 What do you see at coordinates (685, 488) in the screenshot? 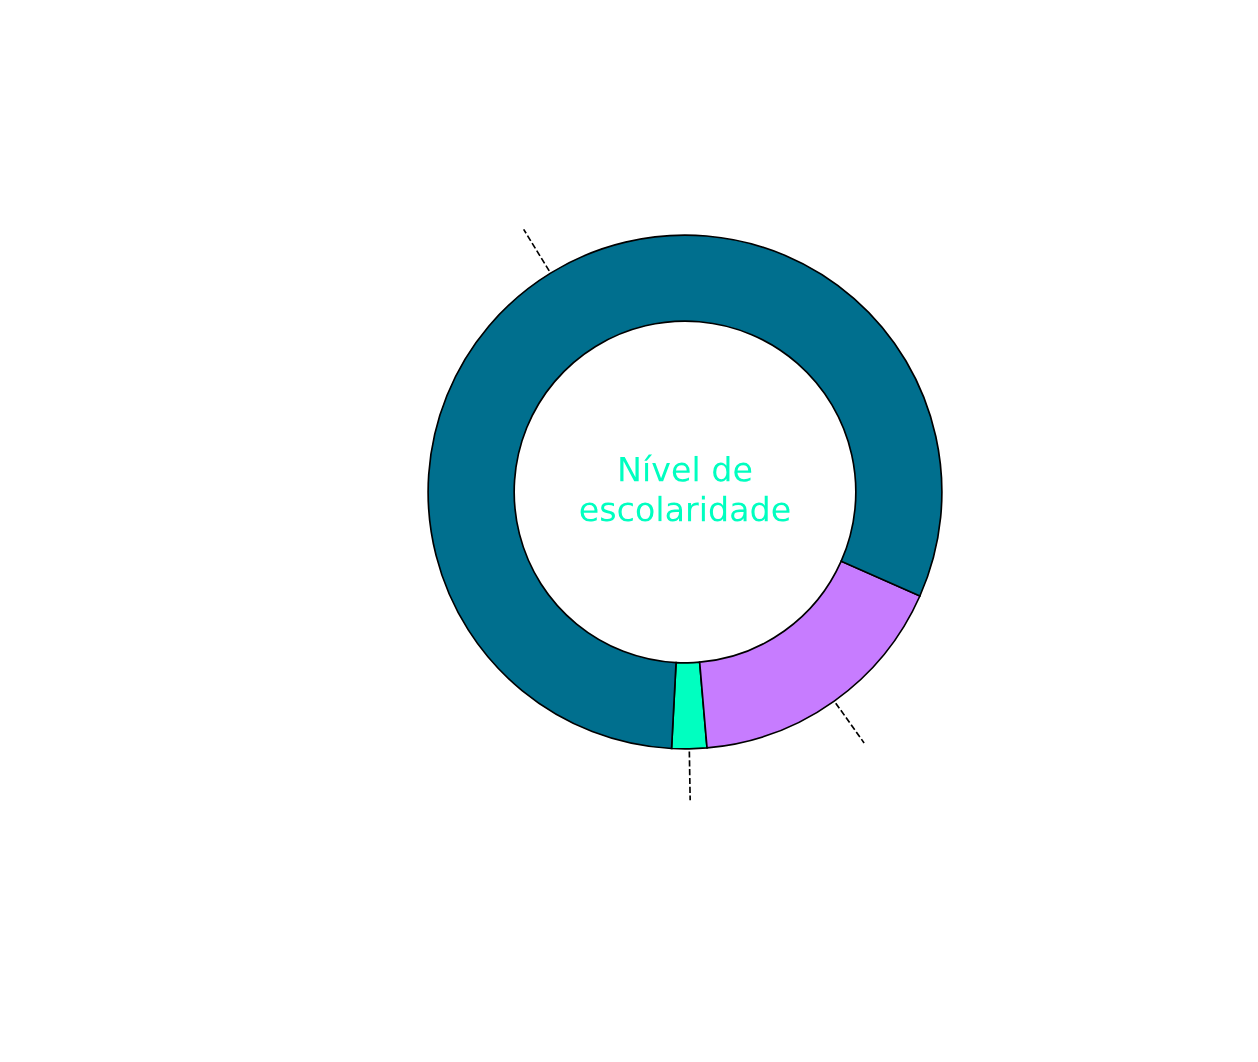
I see `text: Nível de escolaridade` at bounding box center [685, 488].